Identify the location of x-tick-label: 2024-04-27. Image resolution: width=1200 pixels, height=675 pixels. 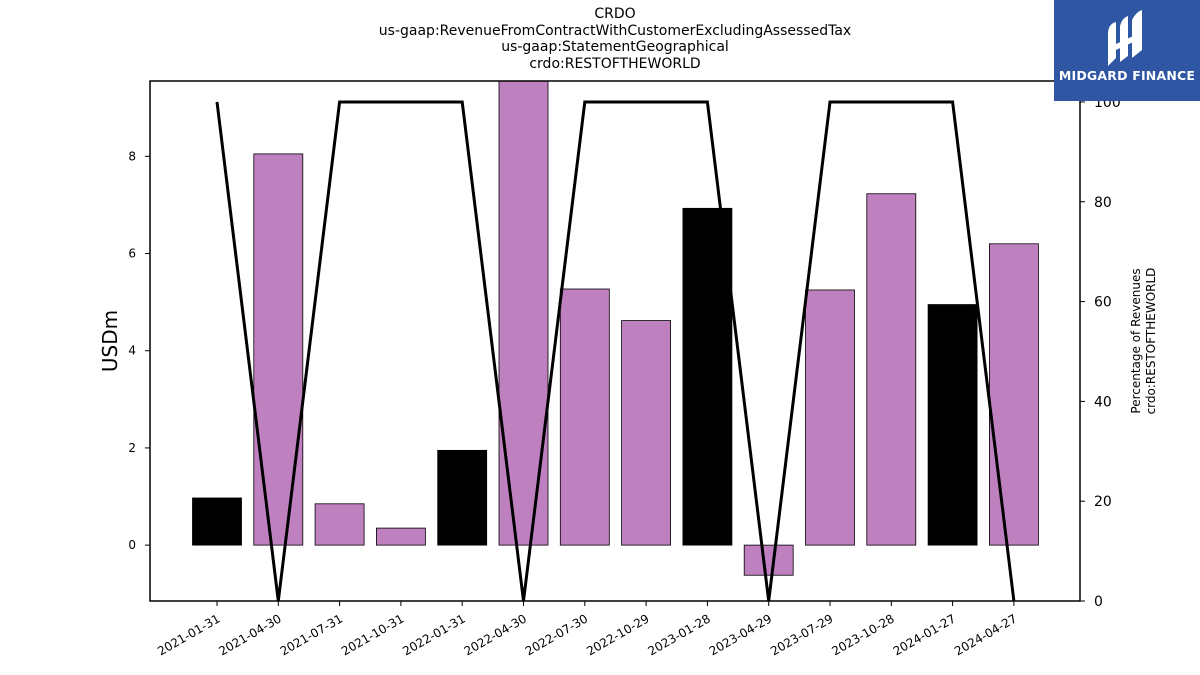
(985, 634).